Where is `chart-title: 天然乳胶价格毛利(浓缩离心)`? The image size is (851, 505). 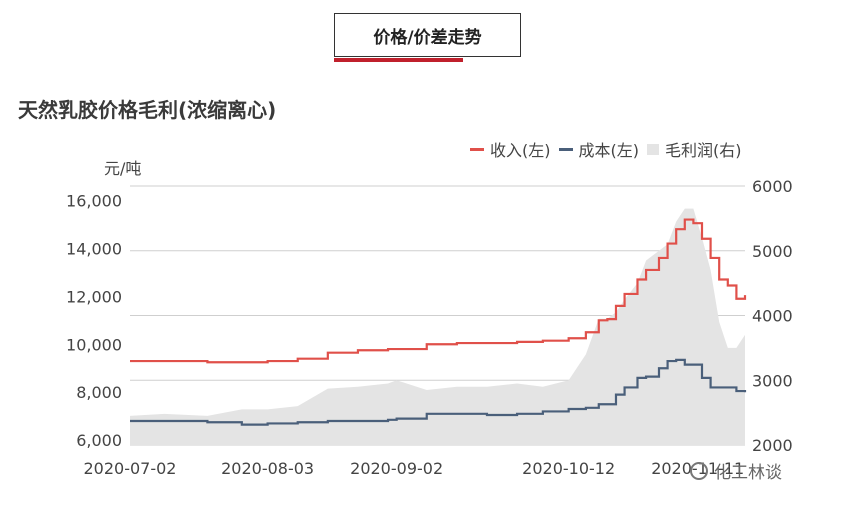 chart-title: 天然乳胶价格毛利(浓缩离心) is located at coordinates (147, 110).